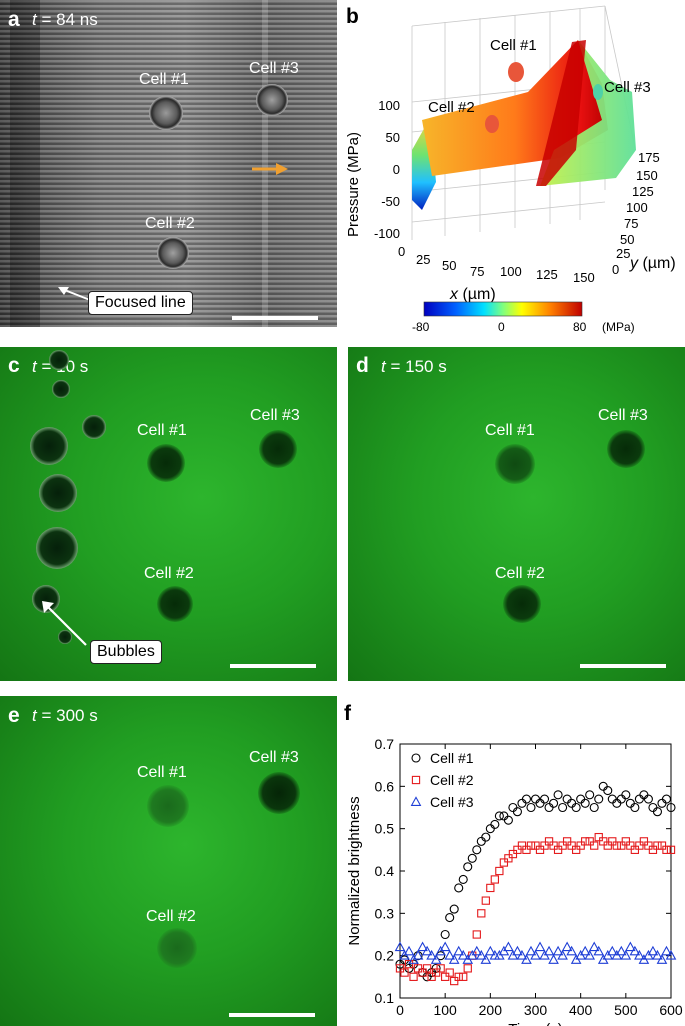  What do you see at coordinates (65, 19) in the screenshot?
I see `panel-a-time: t = 84 ns` at bounding box center [65, 19].